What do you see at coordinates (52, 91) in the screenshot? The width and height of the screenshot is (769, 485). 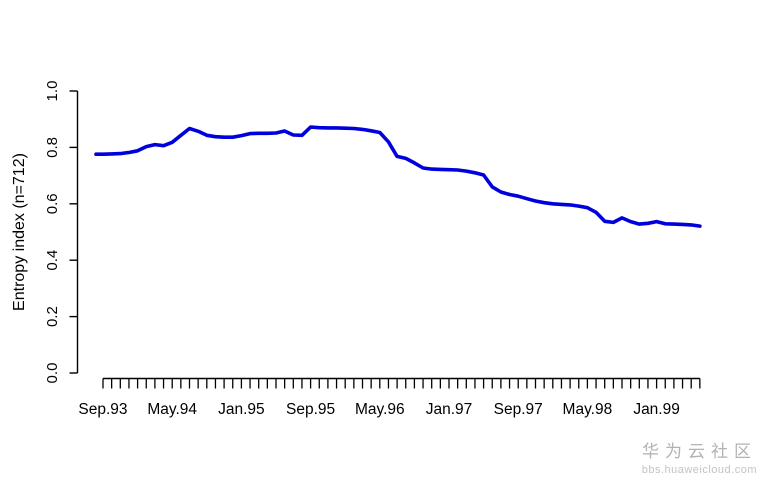 I see `y-tick-label: 1.0` at bounding box center [52, 91].